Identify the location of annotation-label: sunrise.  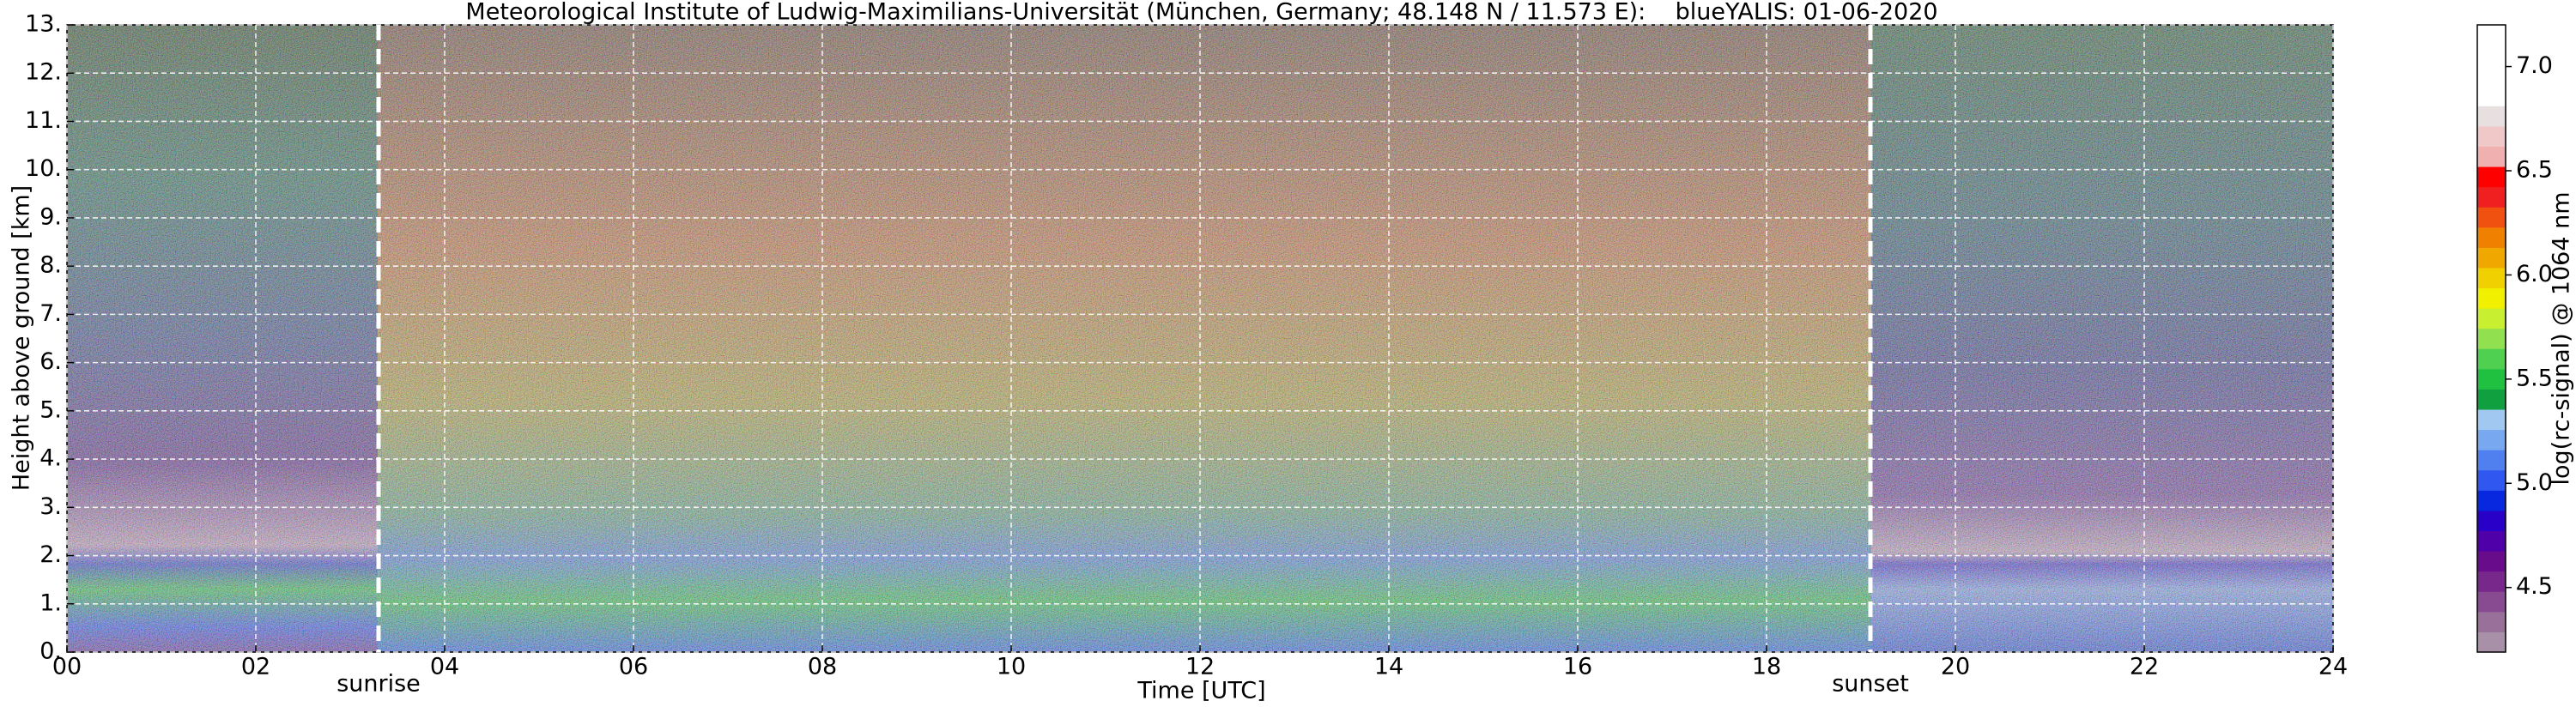
(378, 684).